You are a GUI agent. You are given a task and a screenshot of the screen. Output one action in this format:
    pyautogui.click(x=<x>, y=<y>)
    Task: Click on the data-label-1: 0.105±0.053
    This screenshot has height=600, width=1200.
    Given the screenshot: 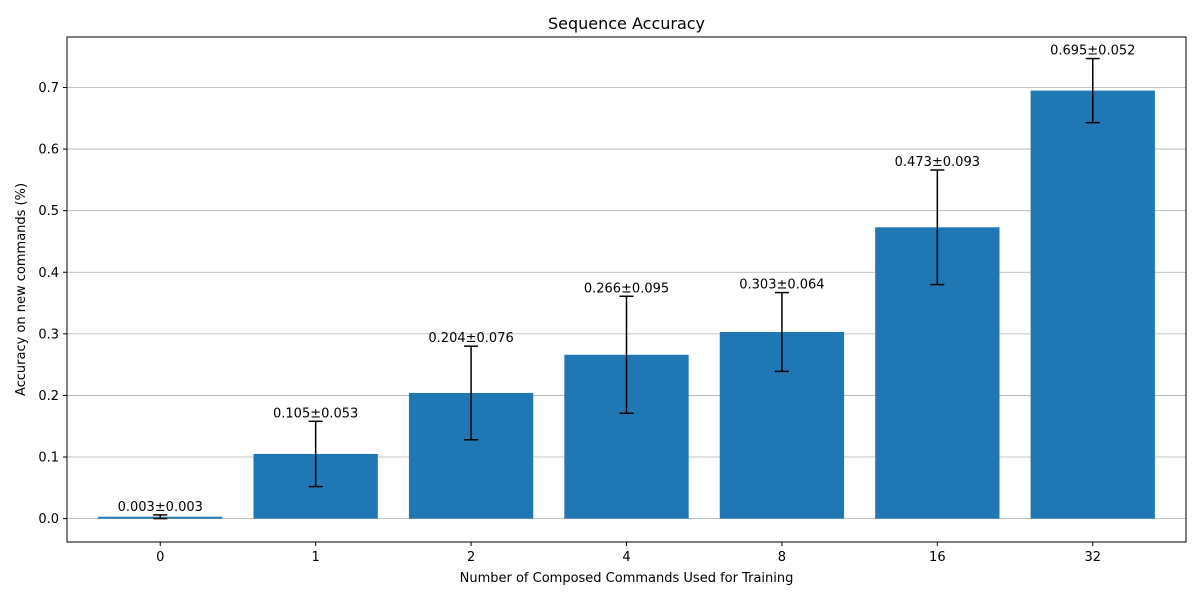 What is the action you would take?
    pyautogui.click(x=315, y=413)
    